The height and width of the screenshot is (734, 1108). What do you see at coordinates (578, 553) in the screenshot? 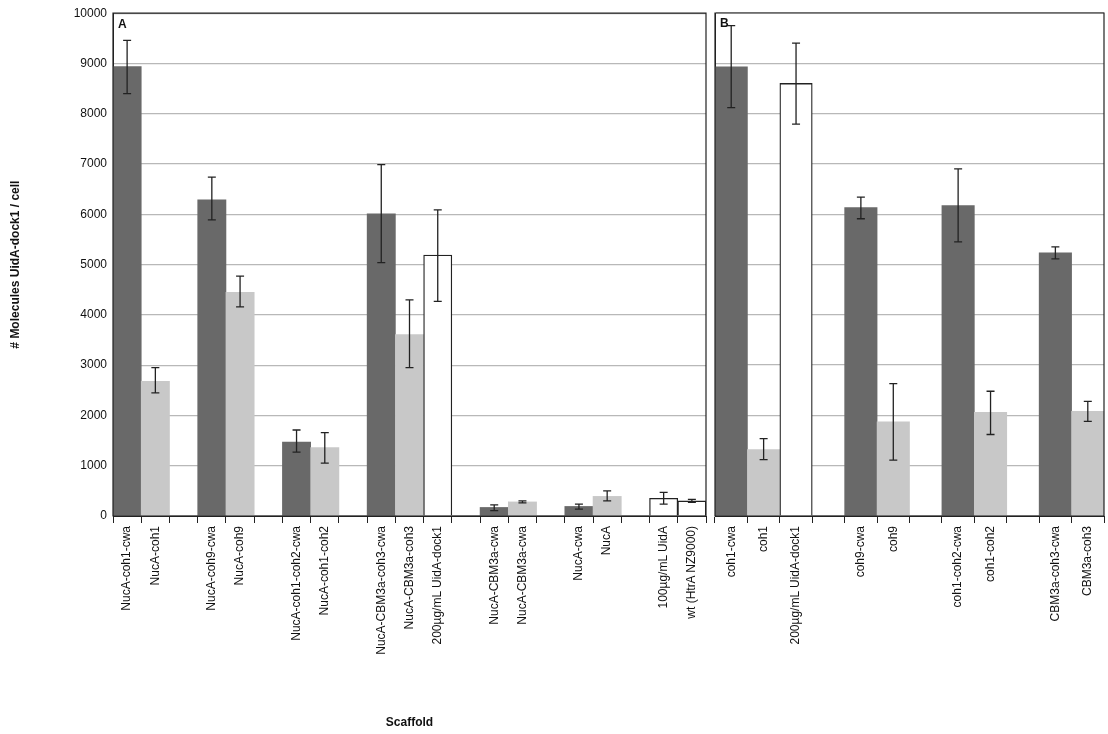
I see `x-tick-label: NucA-cwa` at bounding box center [578, 553].